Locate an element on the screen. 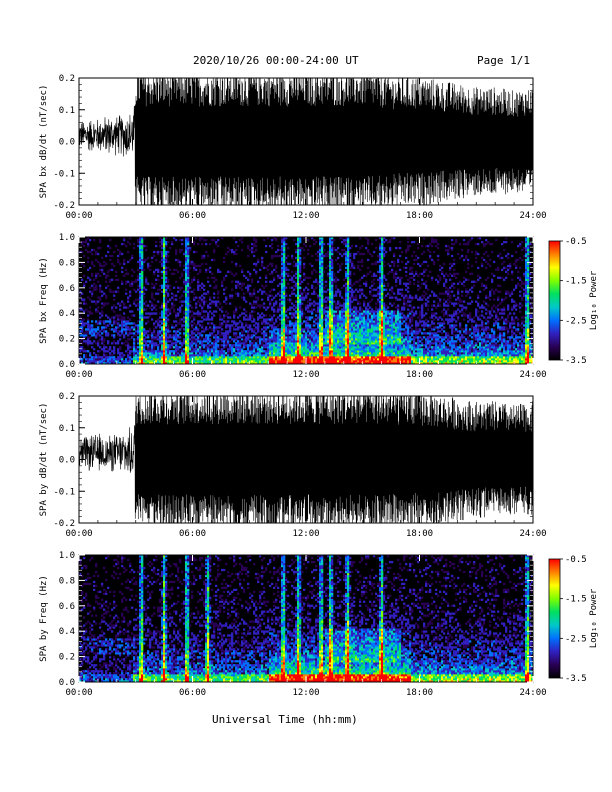 The image size is (612, 792). y-axis-label: SPA by dB/dt (nT/sec) is located at coordinates (44, 460).